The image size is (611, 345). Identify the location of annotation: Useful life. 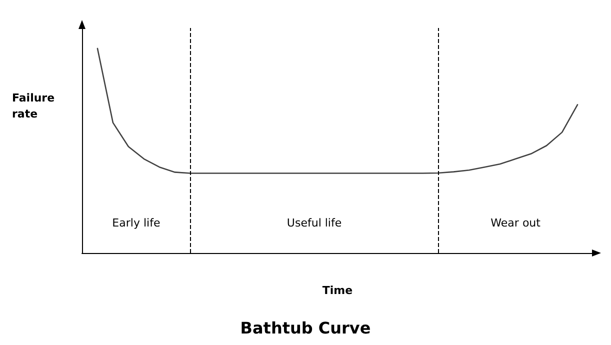
(314, 223).